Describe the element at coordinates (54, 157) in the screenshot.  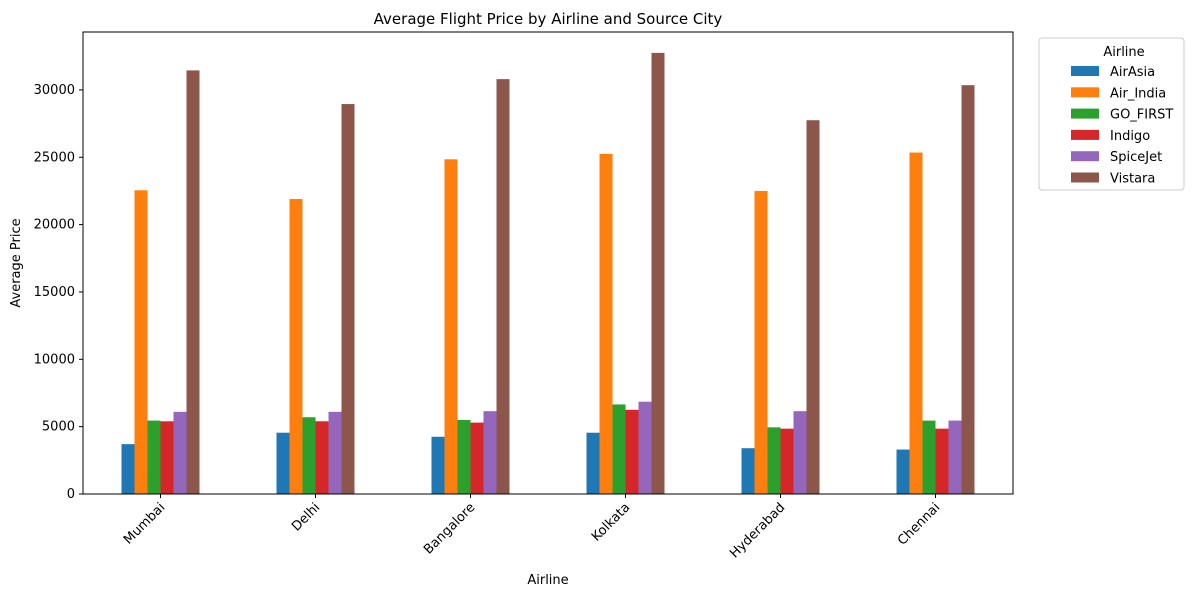
I see `y-tick-label: 25000` at that location.